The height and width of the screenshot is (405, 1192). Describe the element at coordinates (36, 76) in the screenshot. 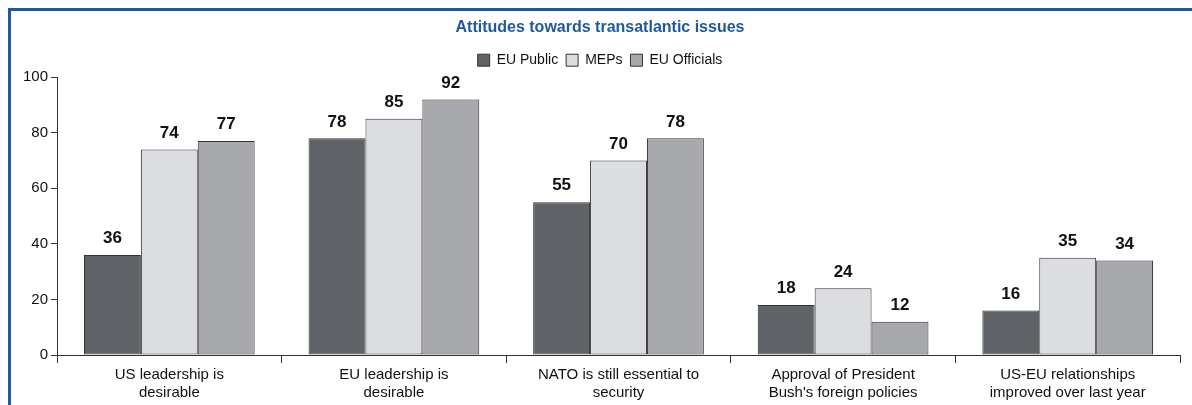

I see `y-tick-label: 100` at that location.